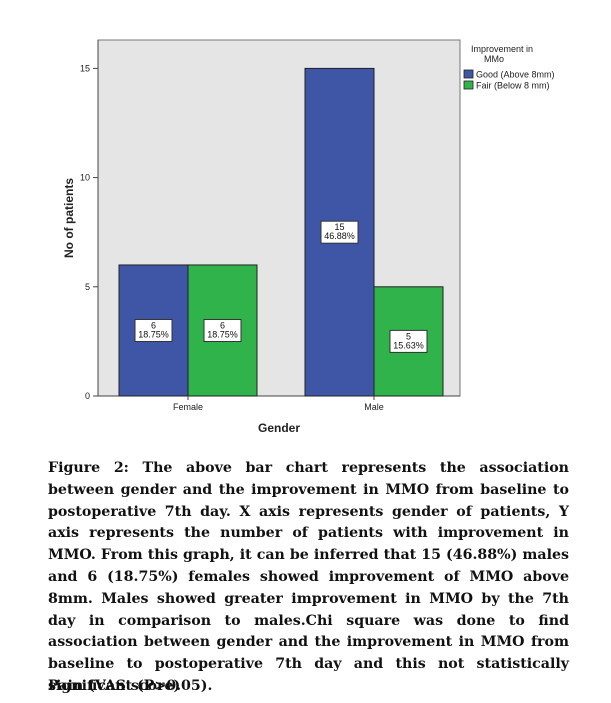 This screenshot has height=703, width=611. I want to click on data-label: 515.63%, so click(408, 341).